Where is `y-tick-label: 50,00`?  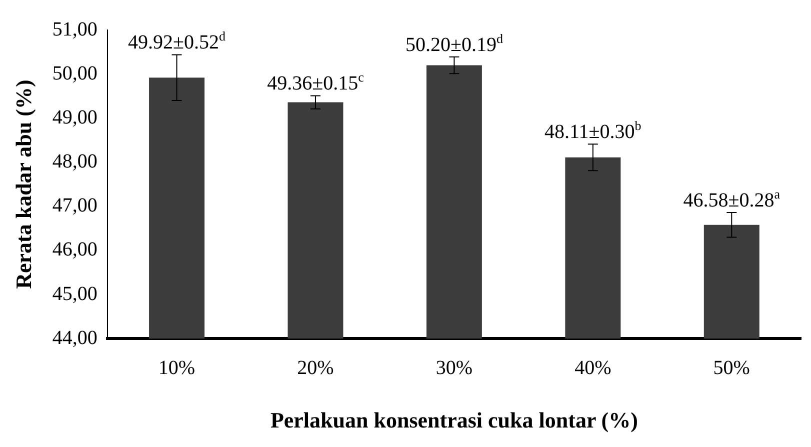
y-tick-label: 50,00 is located at coordinates (75, 73).